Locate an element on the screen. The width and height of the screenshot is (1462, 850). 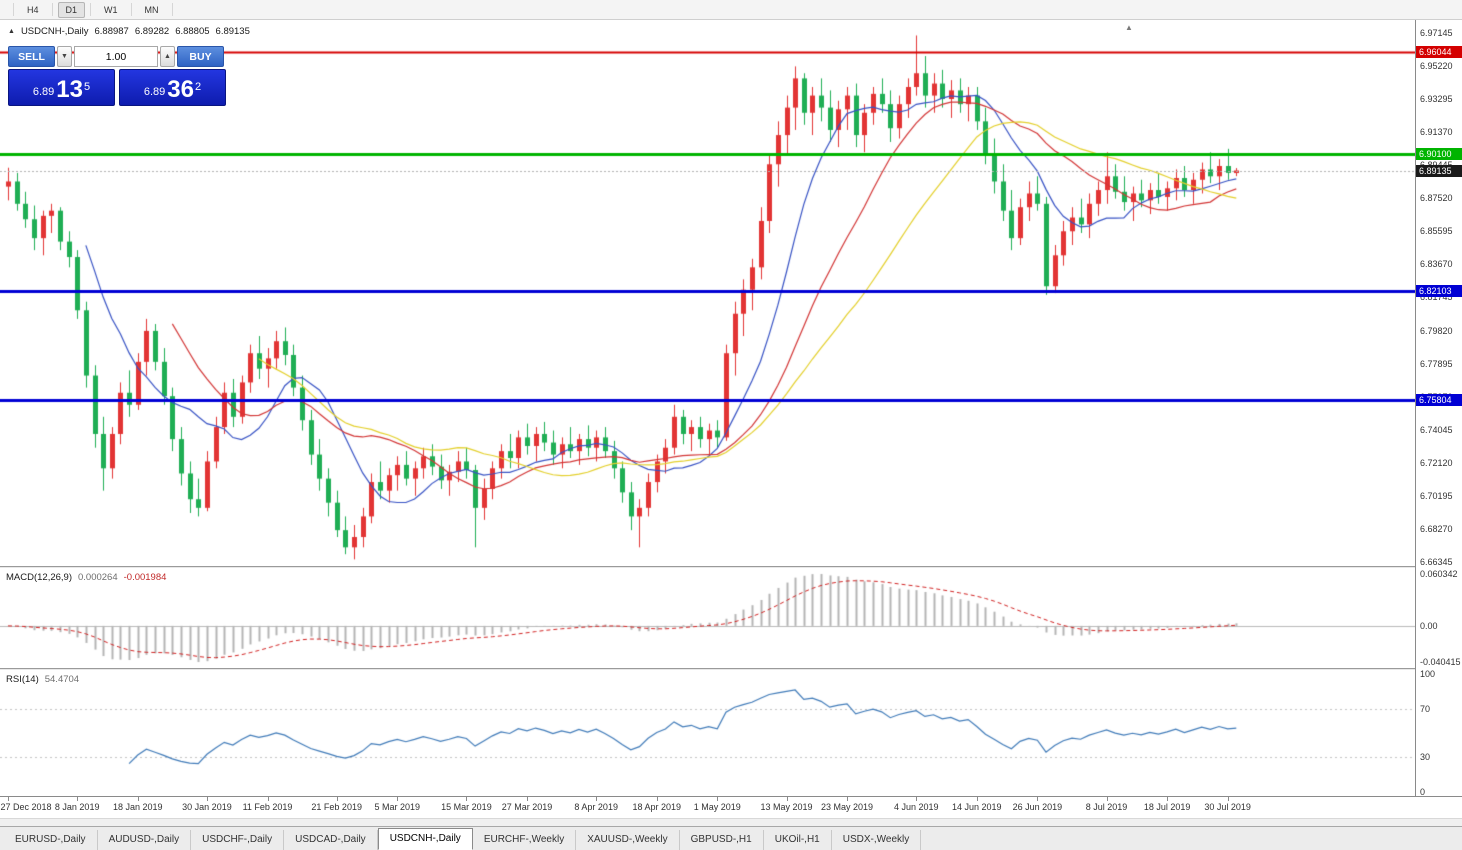
macd-title-label: MACD(12,26,9) is located at coordinates (39, 577).